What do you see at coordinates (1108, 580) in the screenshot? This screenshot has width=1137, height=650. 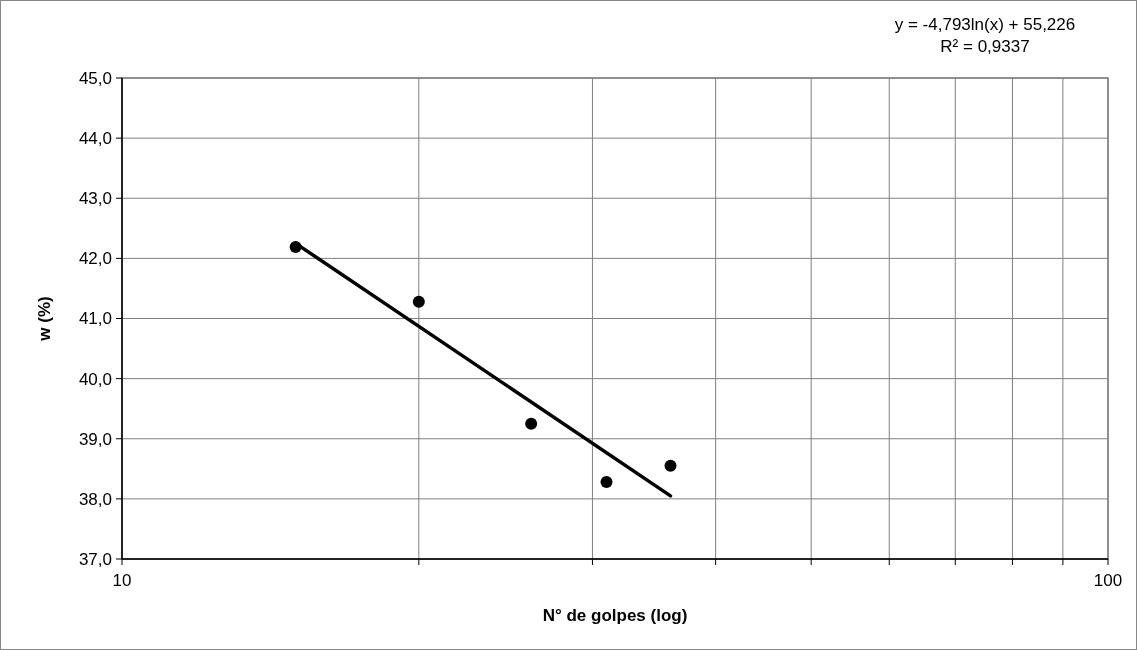 I see `x-tick-label: 100` at bounding box center [1108, 580].